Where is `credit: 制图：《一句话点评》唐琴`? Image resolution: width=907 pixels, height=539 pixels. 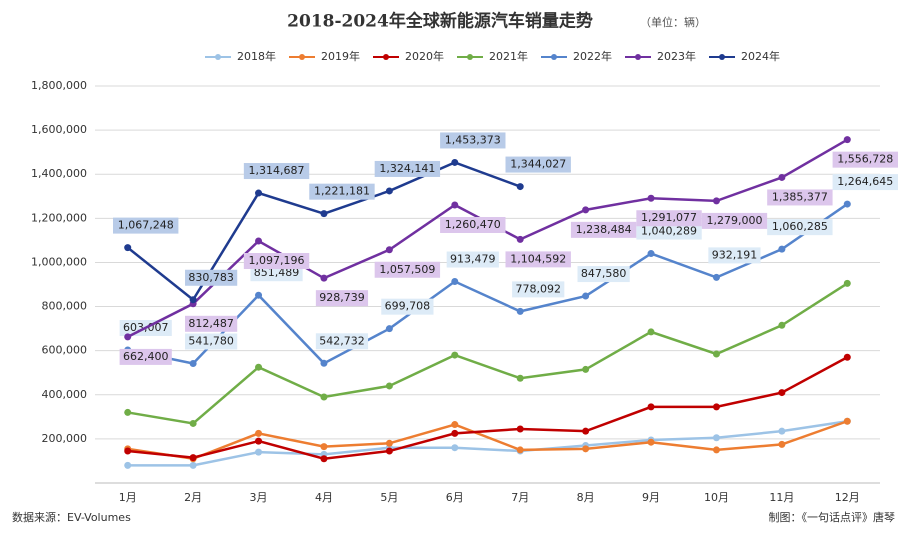 credit: 制图：《一句话点评》唐琴 is located at coordinates (832, 517).